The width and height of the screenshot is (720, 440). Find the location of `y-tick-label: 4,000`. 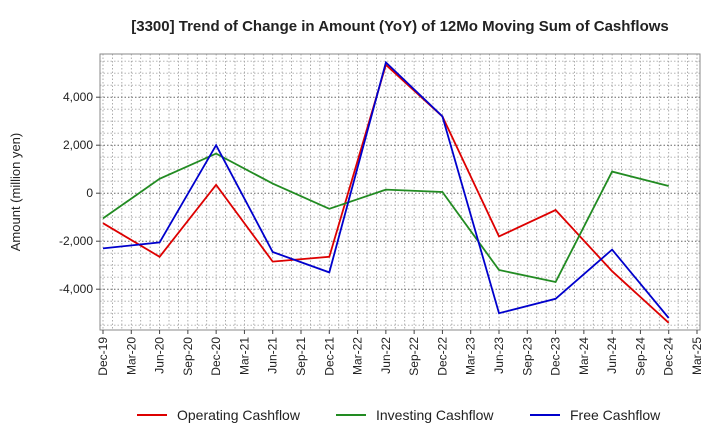

y-tick-label: 4,000 is located at coordinates (78, 97).